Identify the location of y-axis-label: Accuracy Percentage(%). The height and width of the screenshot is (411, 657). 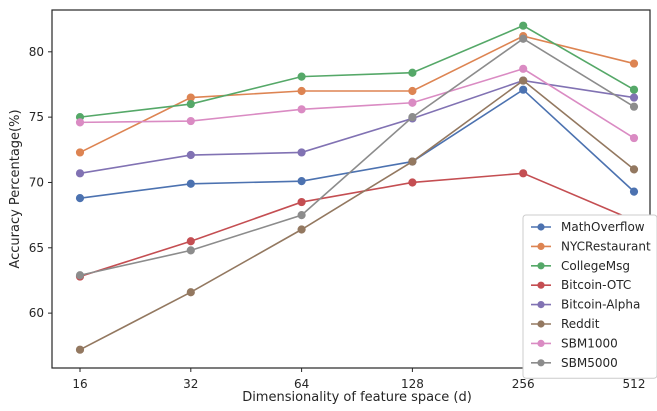
(15, 188).